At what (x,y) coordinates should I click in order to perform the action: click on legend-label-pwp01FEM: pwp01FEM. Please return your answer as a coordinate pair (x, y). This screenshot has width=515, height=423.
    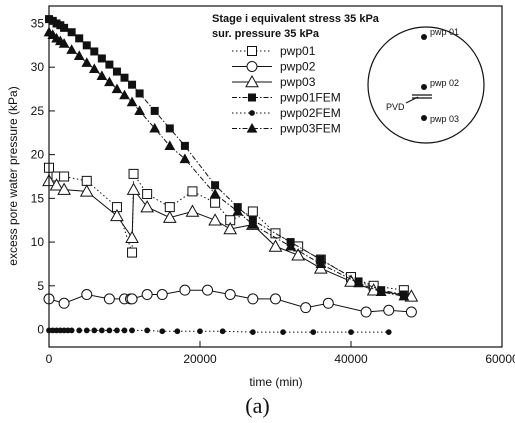
    Looking at the image, I should click on (310, 98).